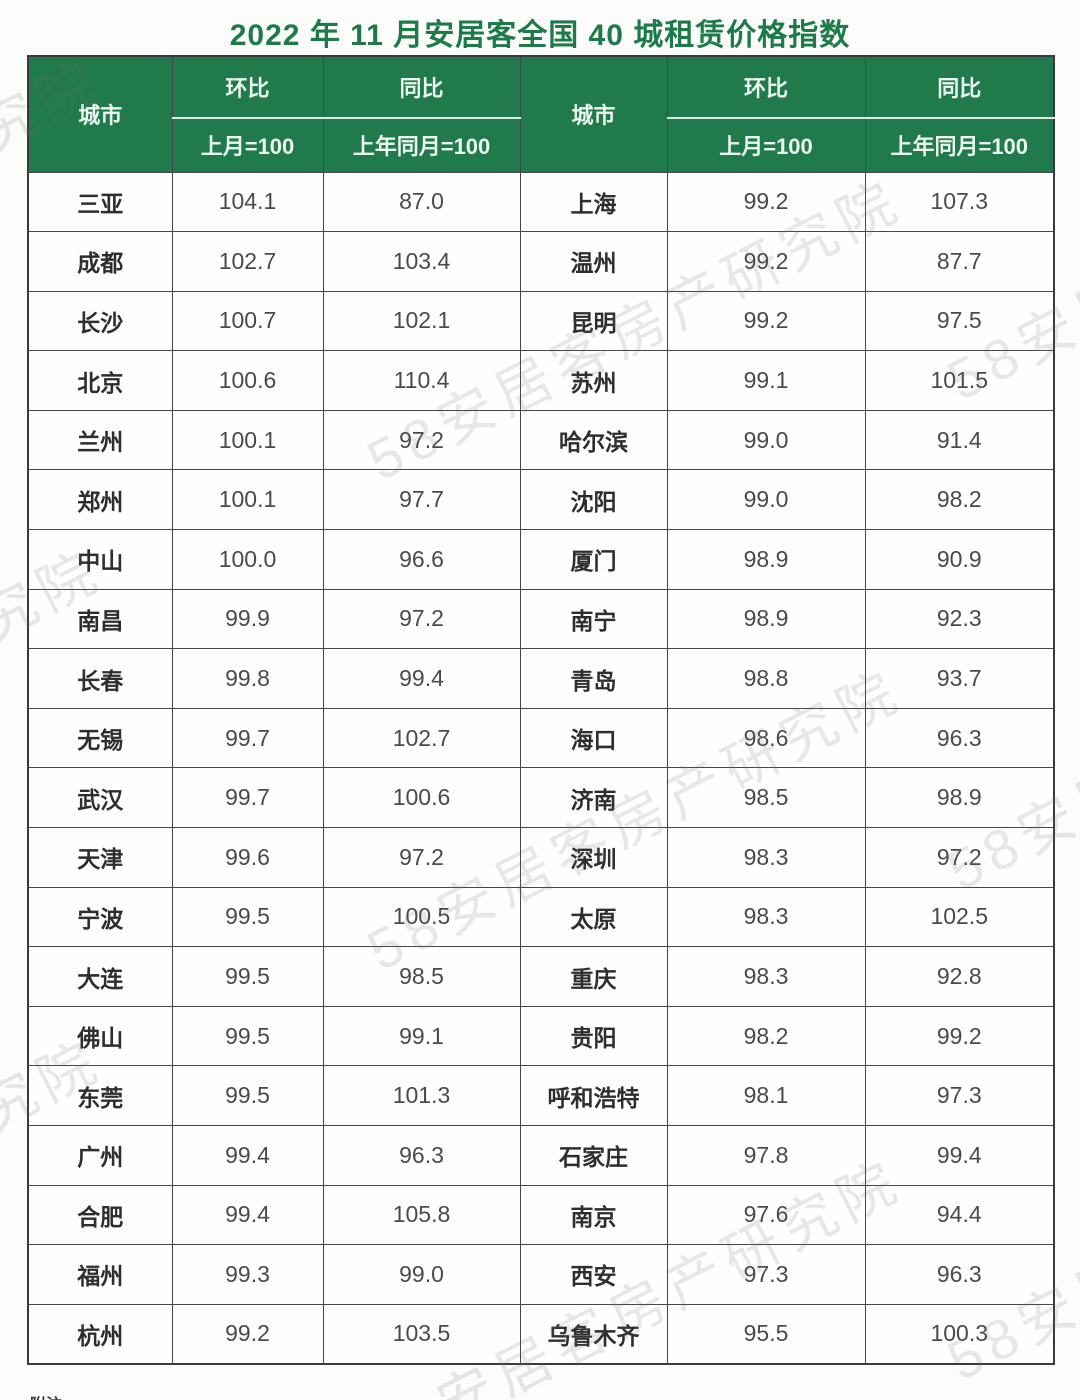  What do you see at coordinates (100, 678) in the screenshot?
I see `city-cell: 长春` at bounding box center [100, 678].